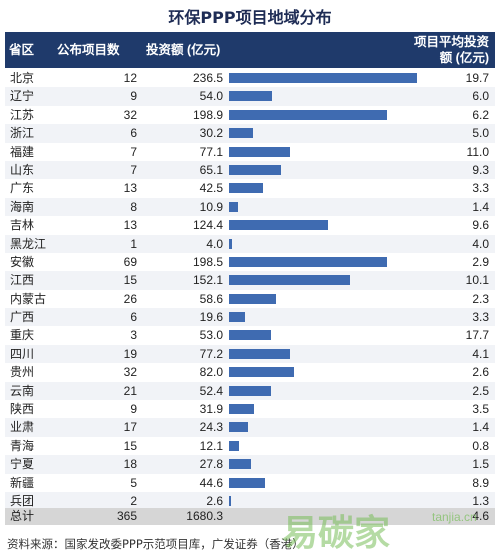  I want to click on average-investment: 9.6, so click(480, 225).